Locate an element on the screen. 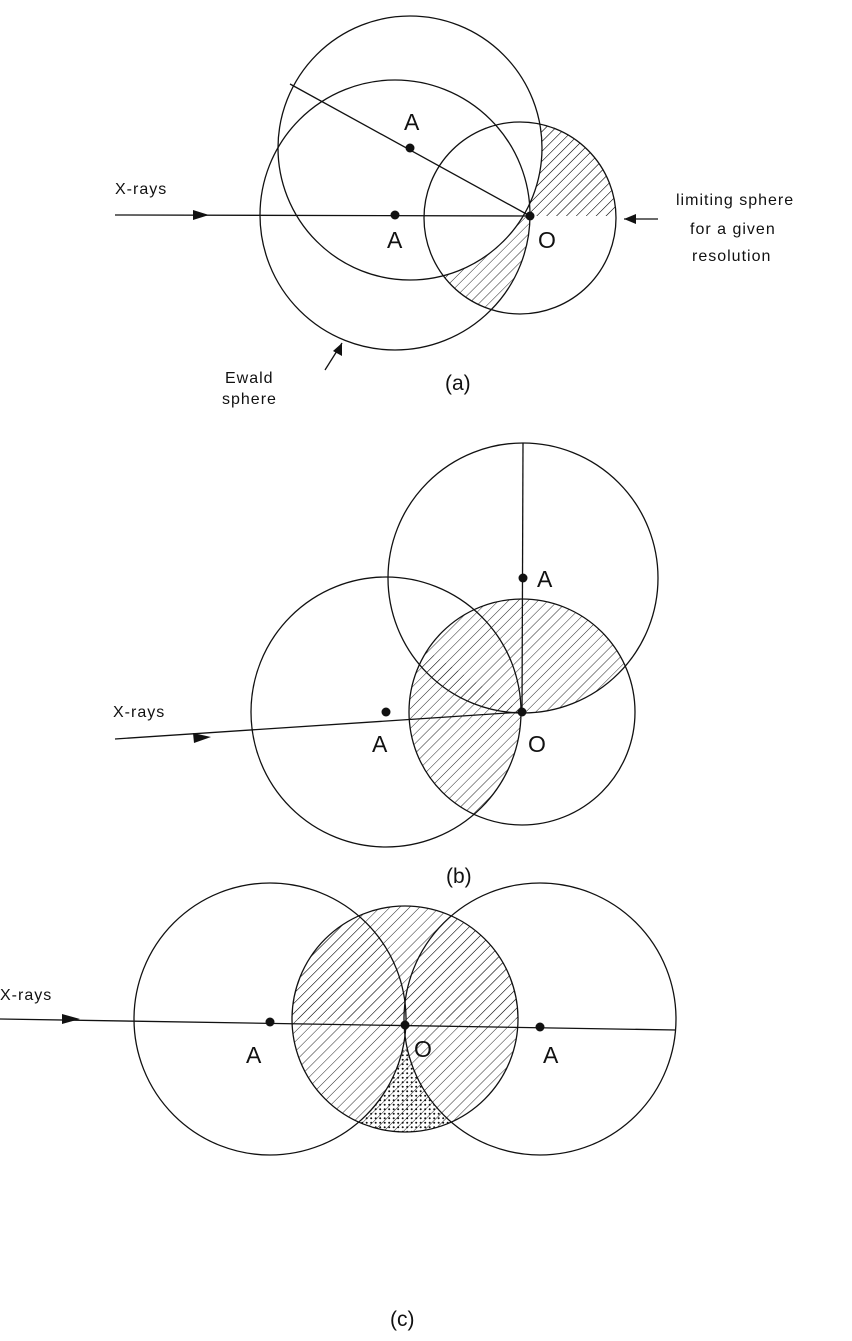 The width and height of the screenshot is (852, 1341). panel-b-beam-arrow is located at coordinates (202, 738).